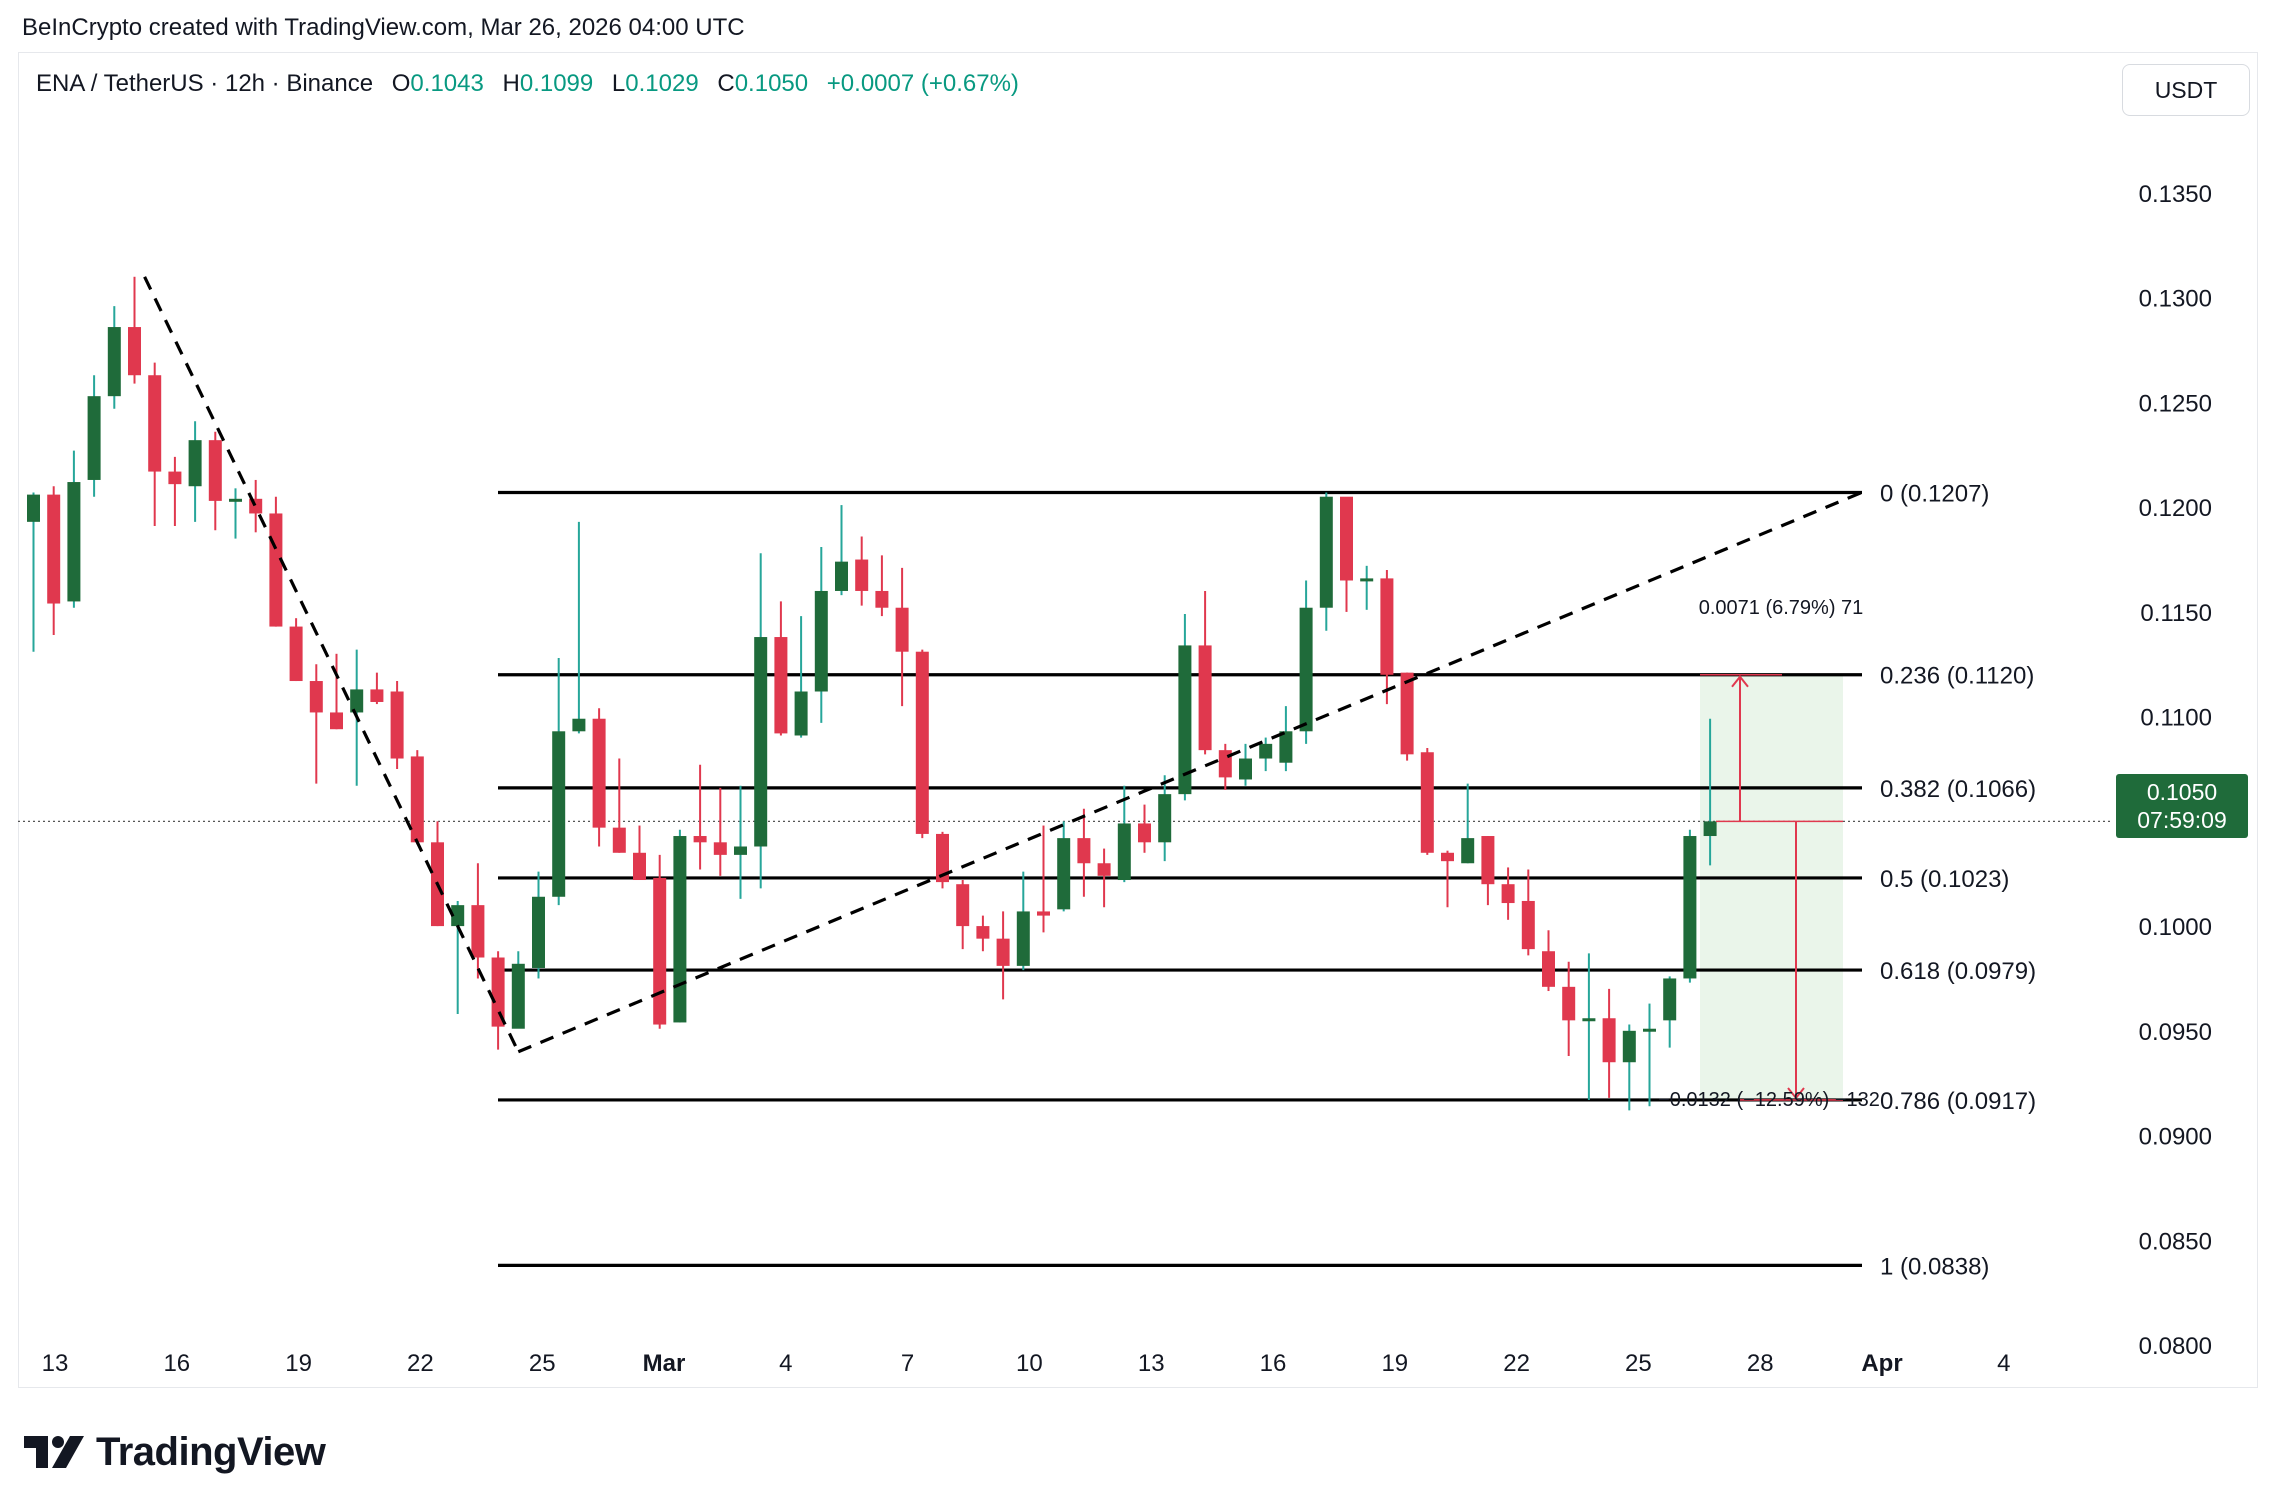 The width and height of the screenshot is (2278, 1510). Describe the element at coordinates (331, 664) in the screenshot. I see `trend-line` at that location.